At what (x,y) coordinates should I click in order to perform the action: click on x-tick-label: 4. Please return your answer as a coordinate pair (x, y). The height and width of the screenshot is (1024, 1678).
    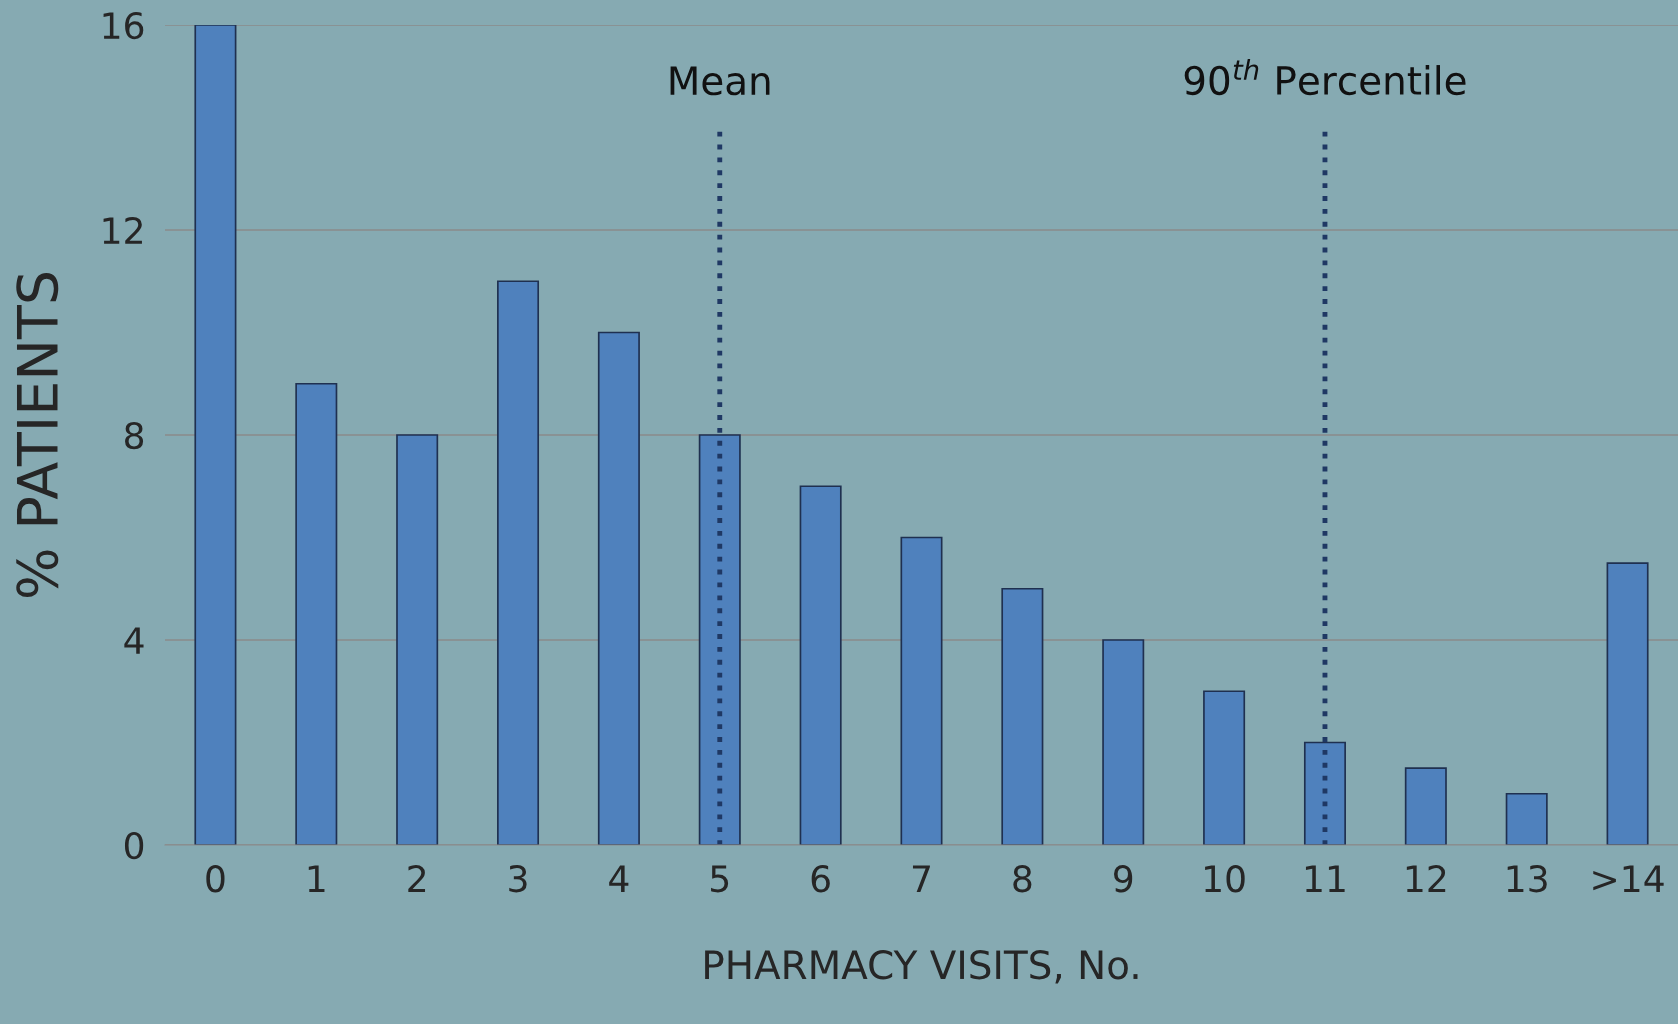
    Looking at the image, I should click on (619, 878).